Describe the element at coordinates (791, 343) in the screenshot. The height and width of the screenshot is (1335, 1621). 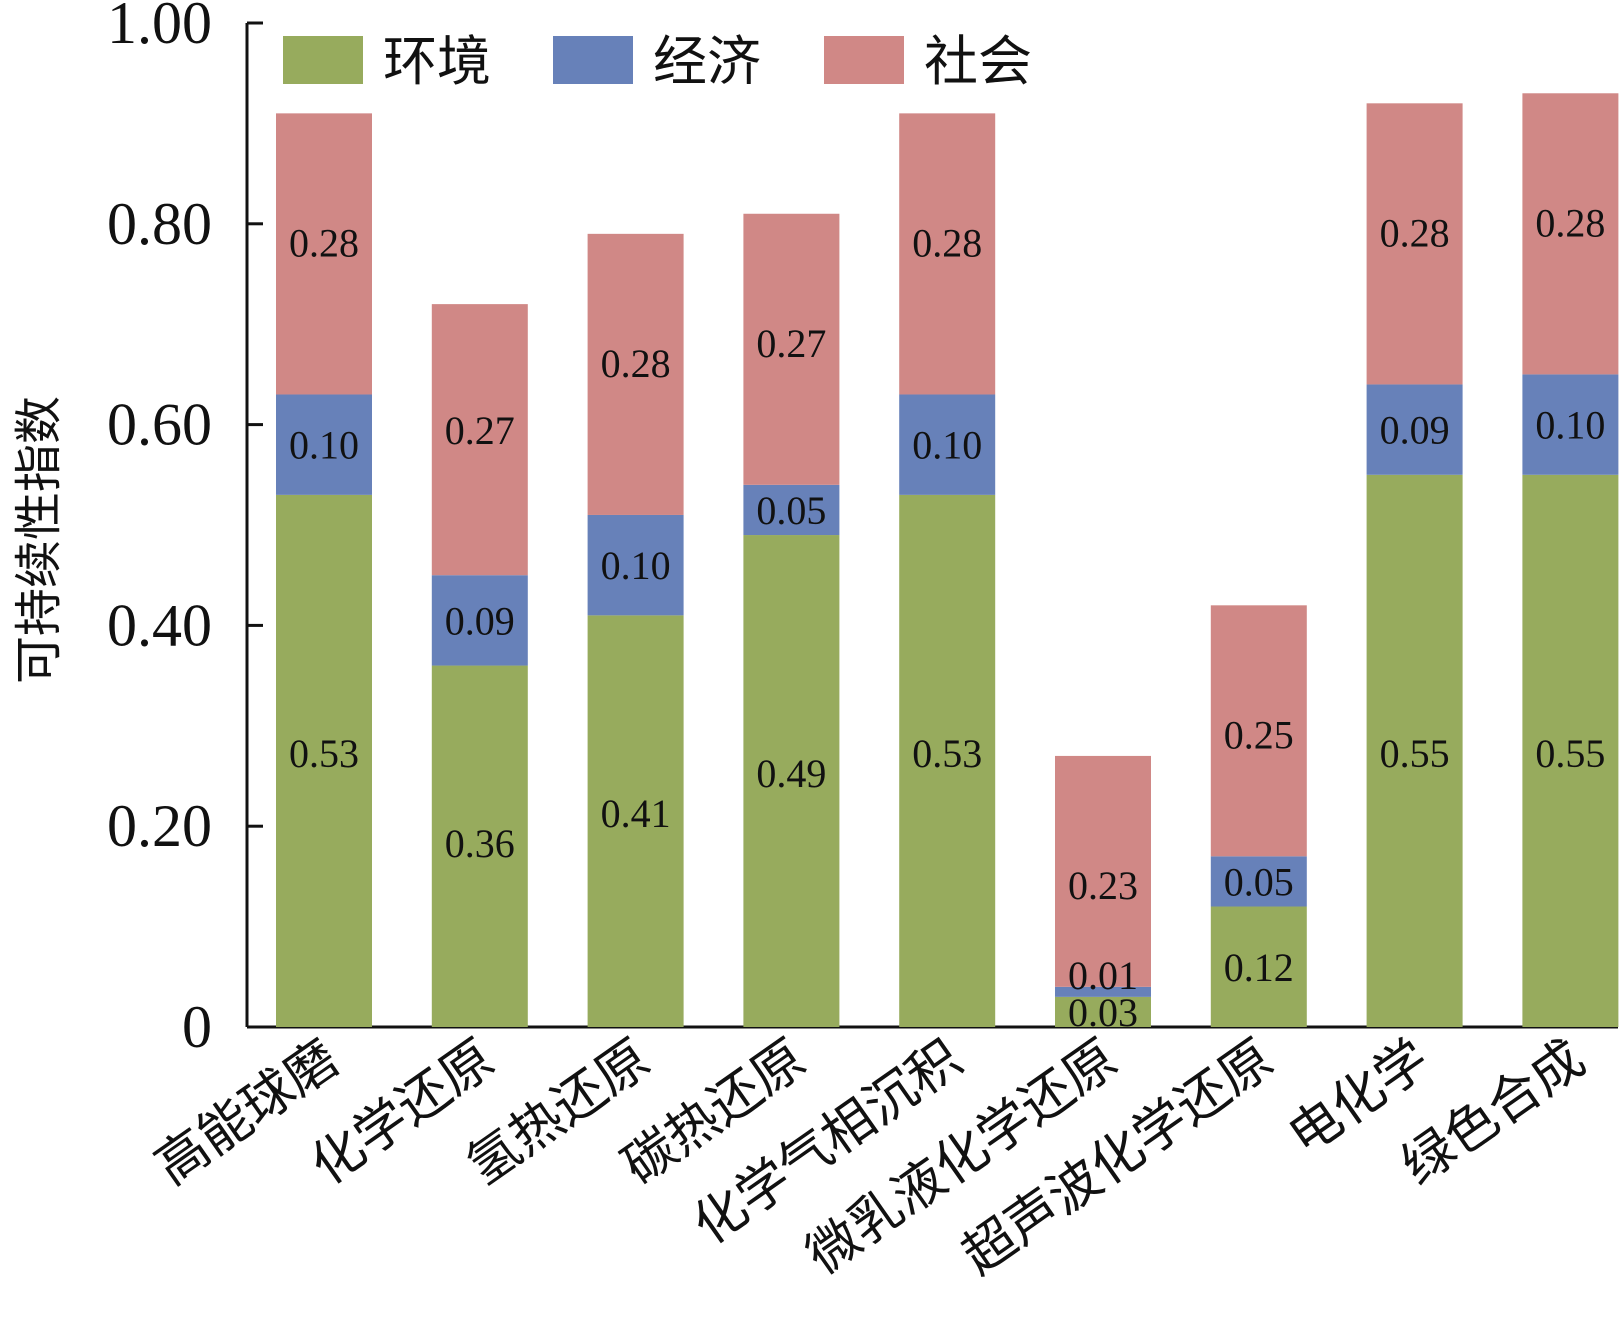
I see `data-label-social-4: 0.27` at that location.